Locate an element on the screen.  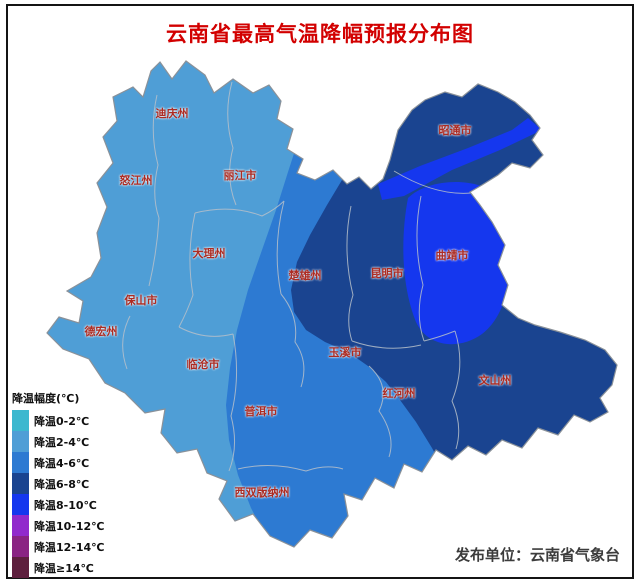
region-label-xishuangbanna: 西双版纳州 is located at coordinates (262, 492).